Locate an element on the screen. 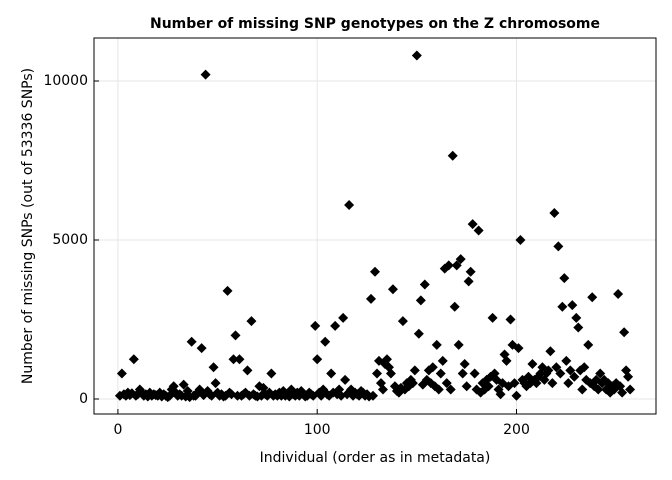 This screenshot has height=480, width=672. x-tick-label: 200 is located at coordinates (516, 430).